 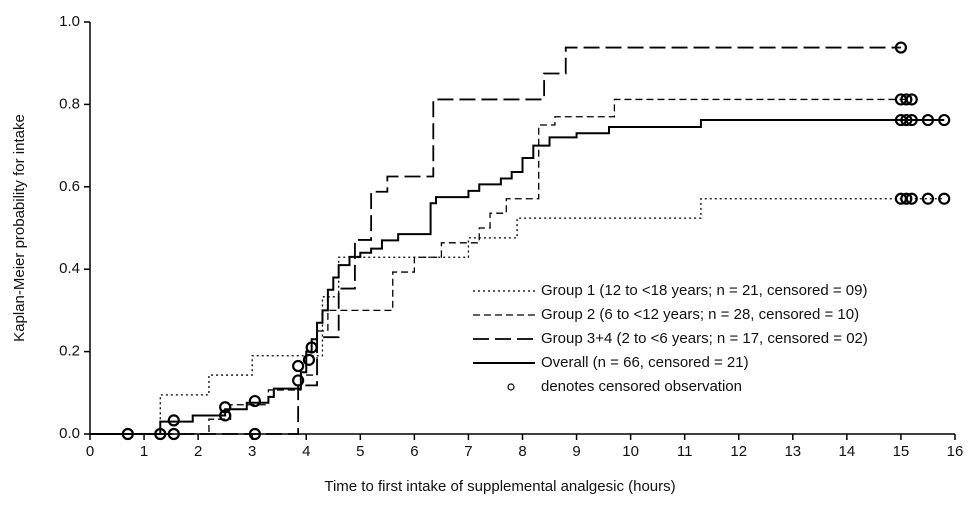 What do you see at coordinates (576, 451) in the screenshot?
I see `x-tick-label: 9` at bounding box center [576, 451].